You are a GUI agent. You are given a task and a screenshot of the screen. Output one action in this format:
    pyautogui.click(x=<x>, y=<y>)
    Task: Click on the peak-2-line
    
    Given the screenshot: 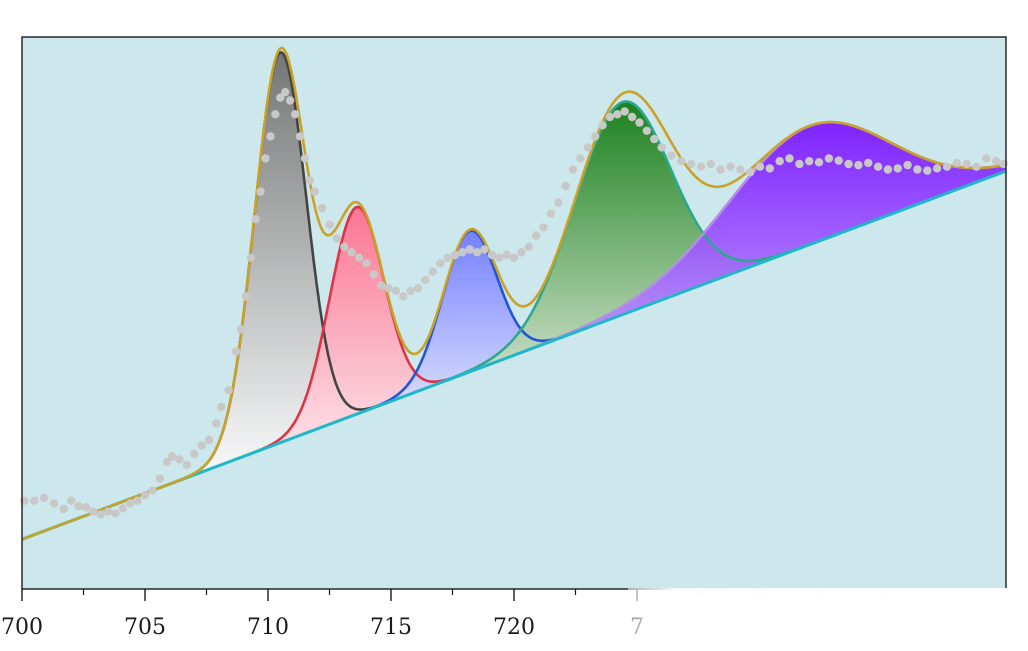 What is the action you would take?
    pyautogui.click(x=356, y=333)
    